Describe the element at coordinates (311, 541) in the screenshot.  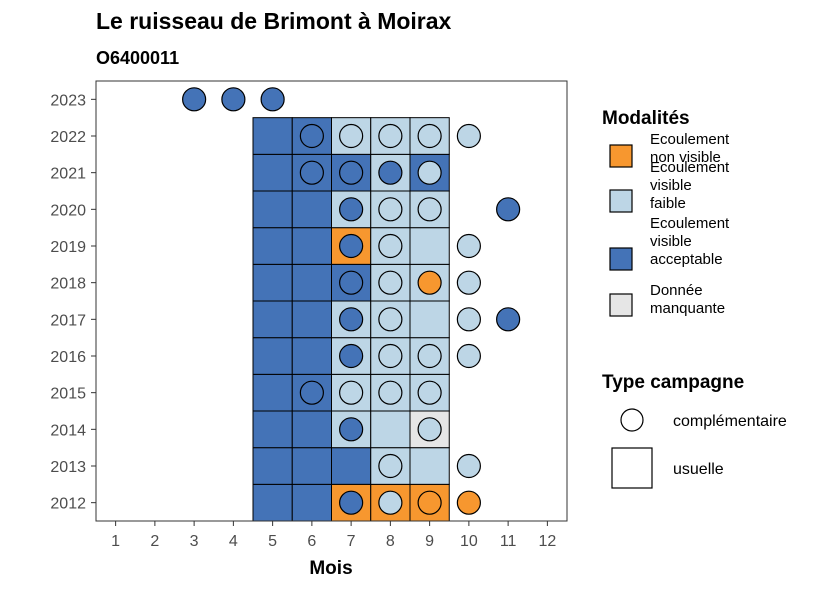
I see `x-tick-label-6: 6` at that location.